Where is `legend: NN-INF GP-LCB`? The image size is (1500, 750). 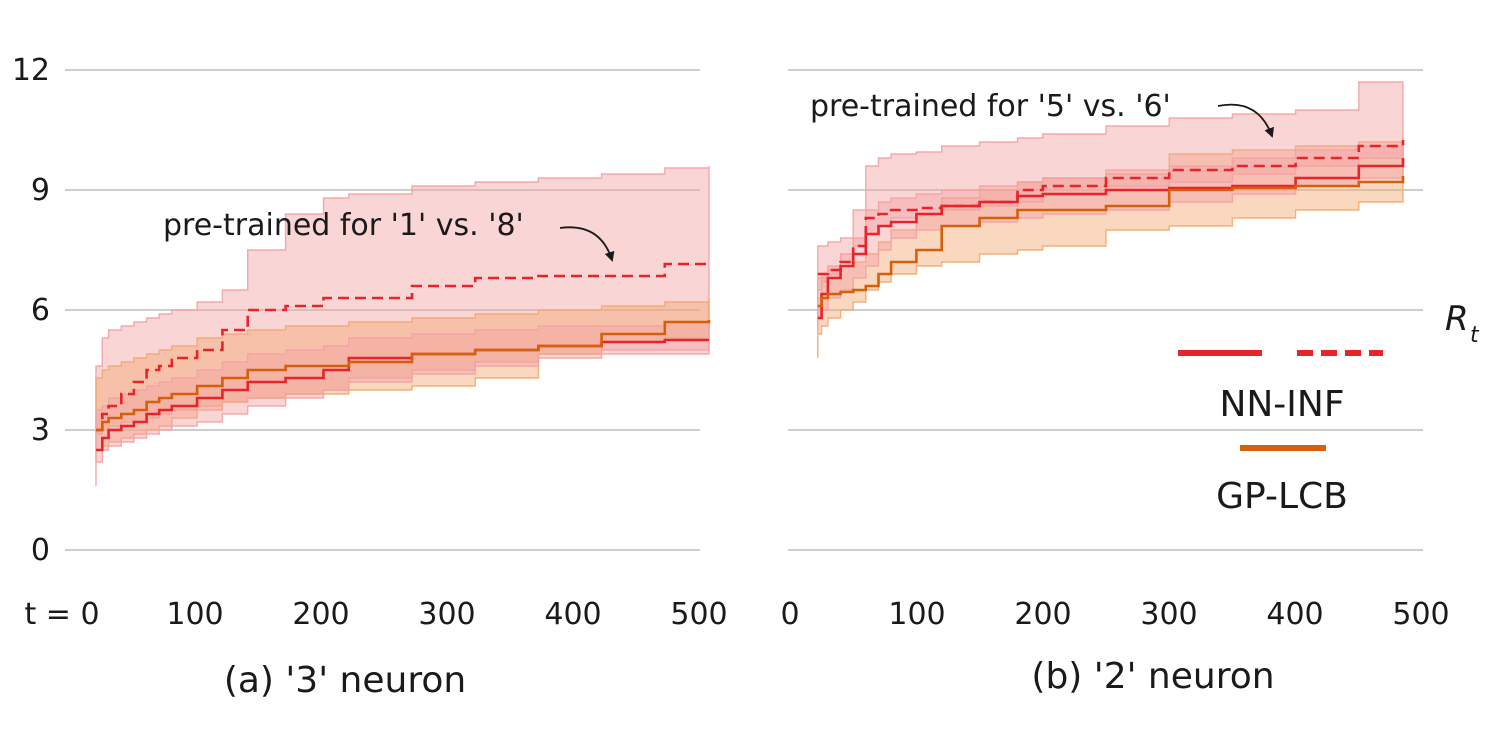
legend: NN-INF GP-LCB is located at coordinates (1280, 433).